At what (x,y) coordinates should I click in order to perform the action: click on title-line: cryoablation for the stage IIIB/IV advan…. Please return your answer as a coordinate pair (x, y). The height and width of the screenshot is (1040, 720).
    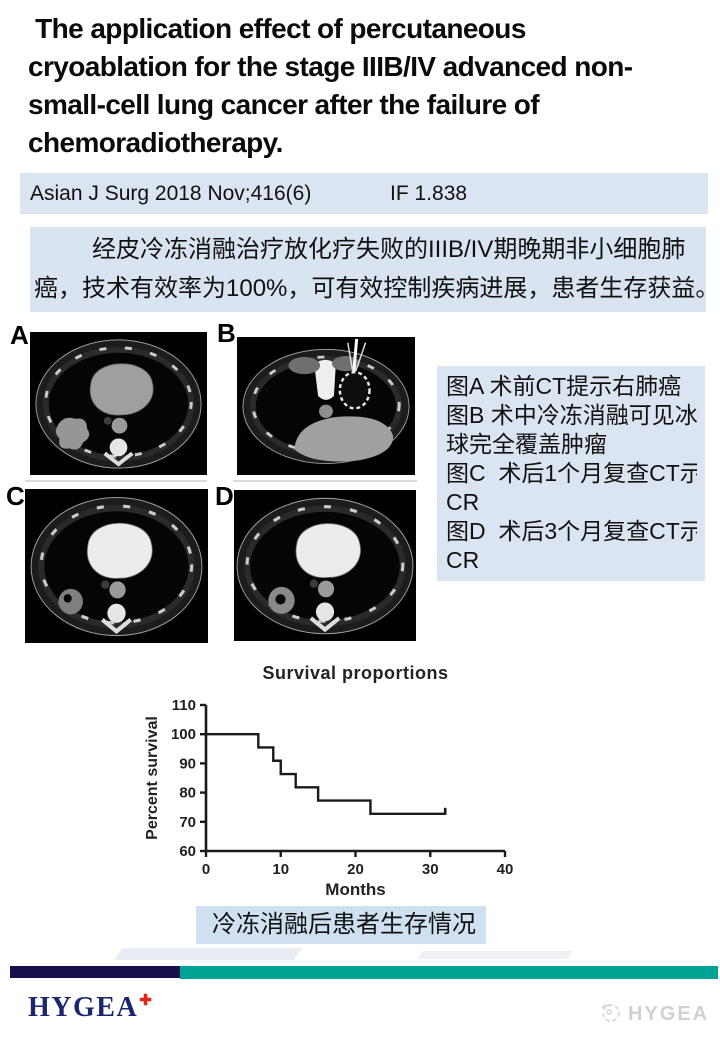
    Looking at the image, I should click on (330, 66).